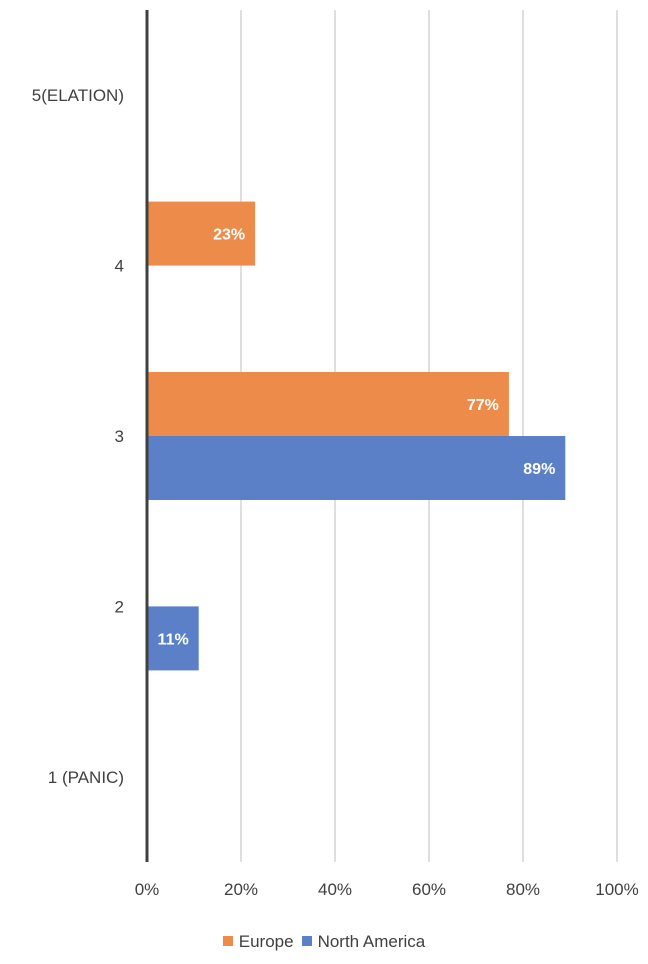 The image size is (648, 964). I want to click on legend-label: North America, so click(371, 941).